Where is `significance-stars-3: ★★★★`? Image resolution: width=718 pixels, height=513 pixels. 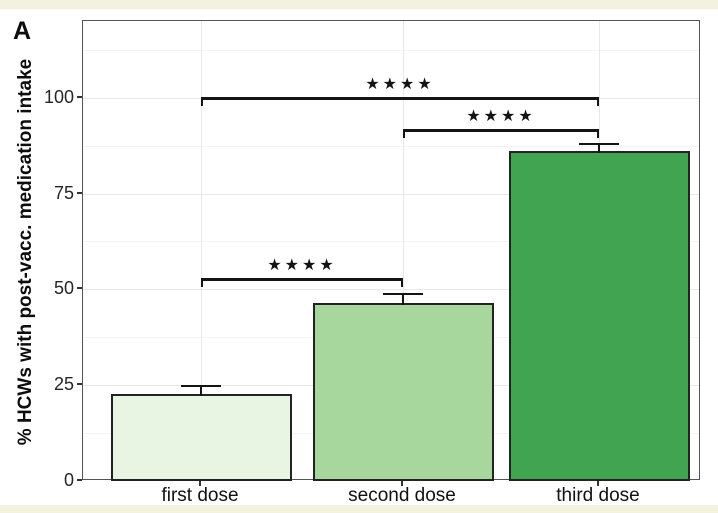 significance-stars-3: ★★★★ is located at coordinates (400, 84).